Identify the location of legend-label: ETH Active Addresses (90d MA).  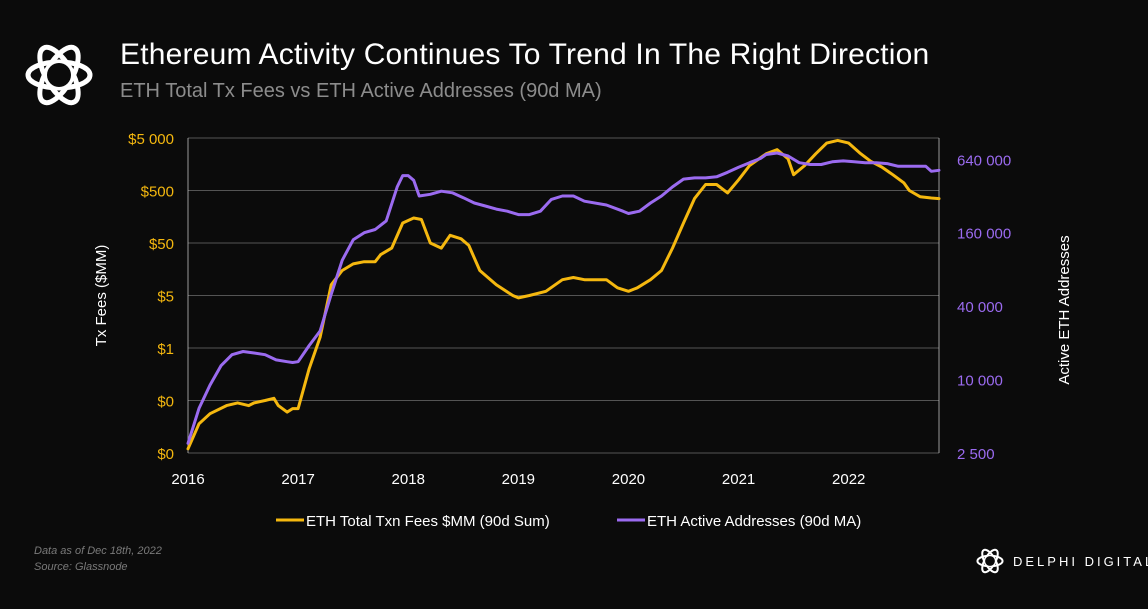
(754, 521).